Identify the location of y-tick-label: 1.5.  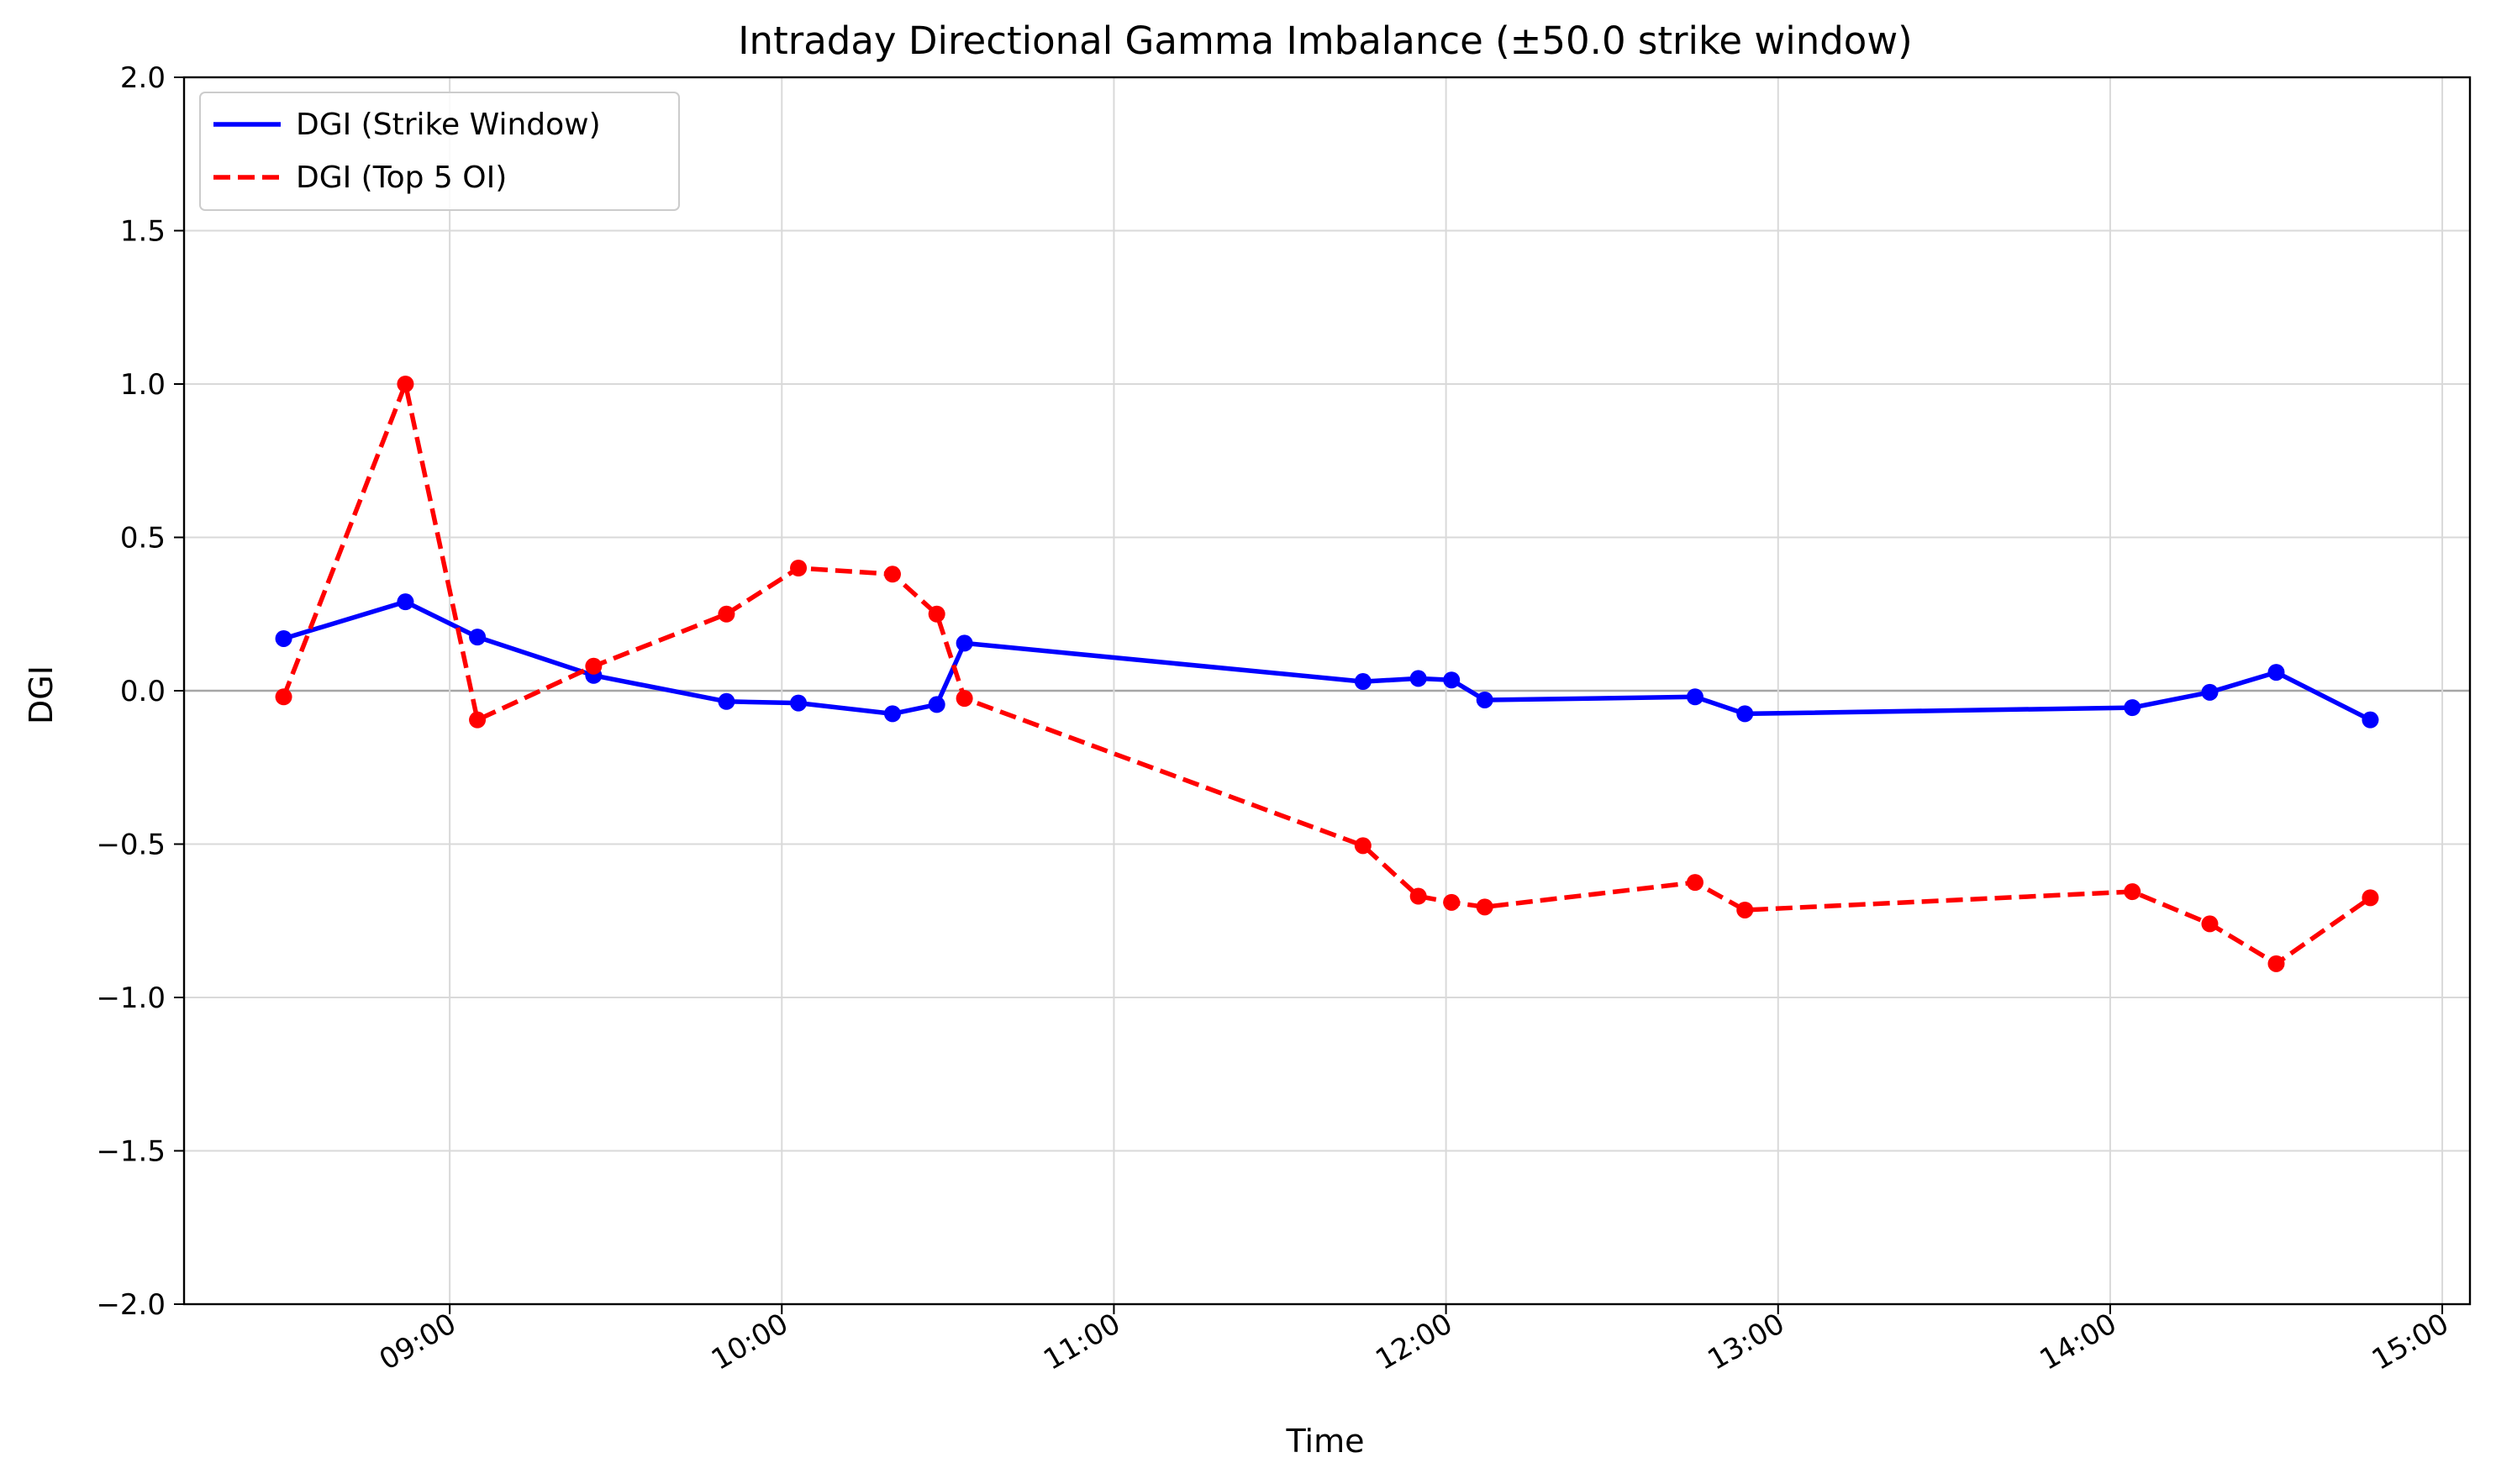
(143, 232).